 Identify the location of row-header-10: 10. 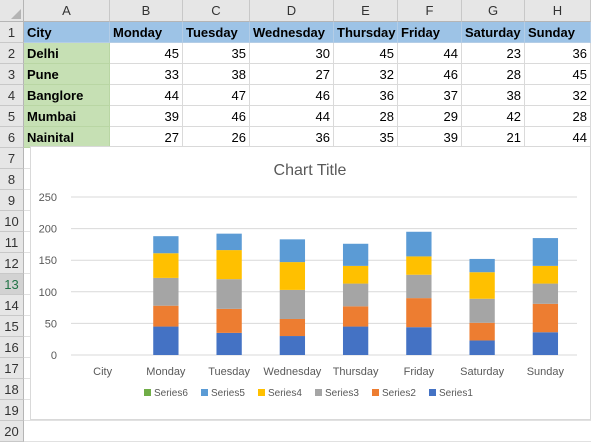
(12, 221).